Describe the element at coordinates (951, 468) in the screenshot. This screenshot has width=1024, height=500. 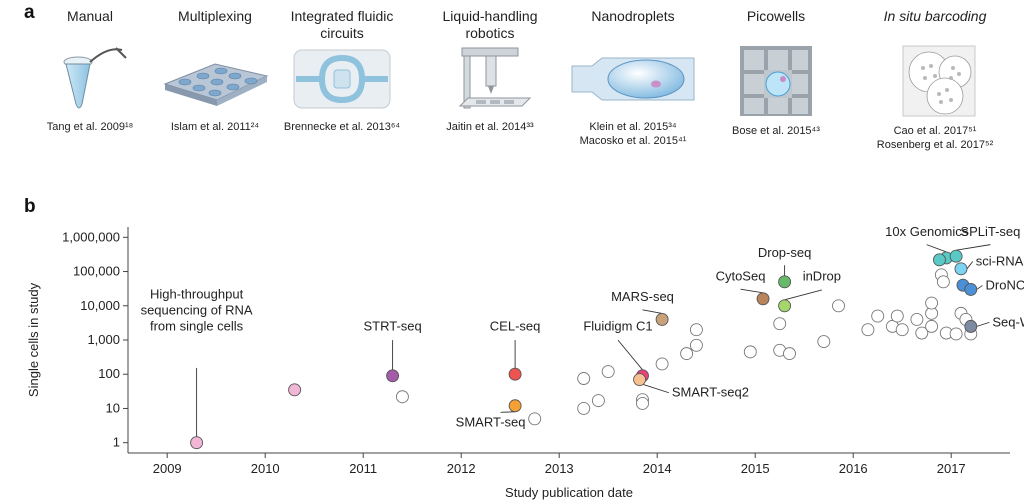
I see `x-tick-label: 2017` at that location.